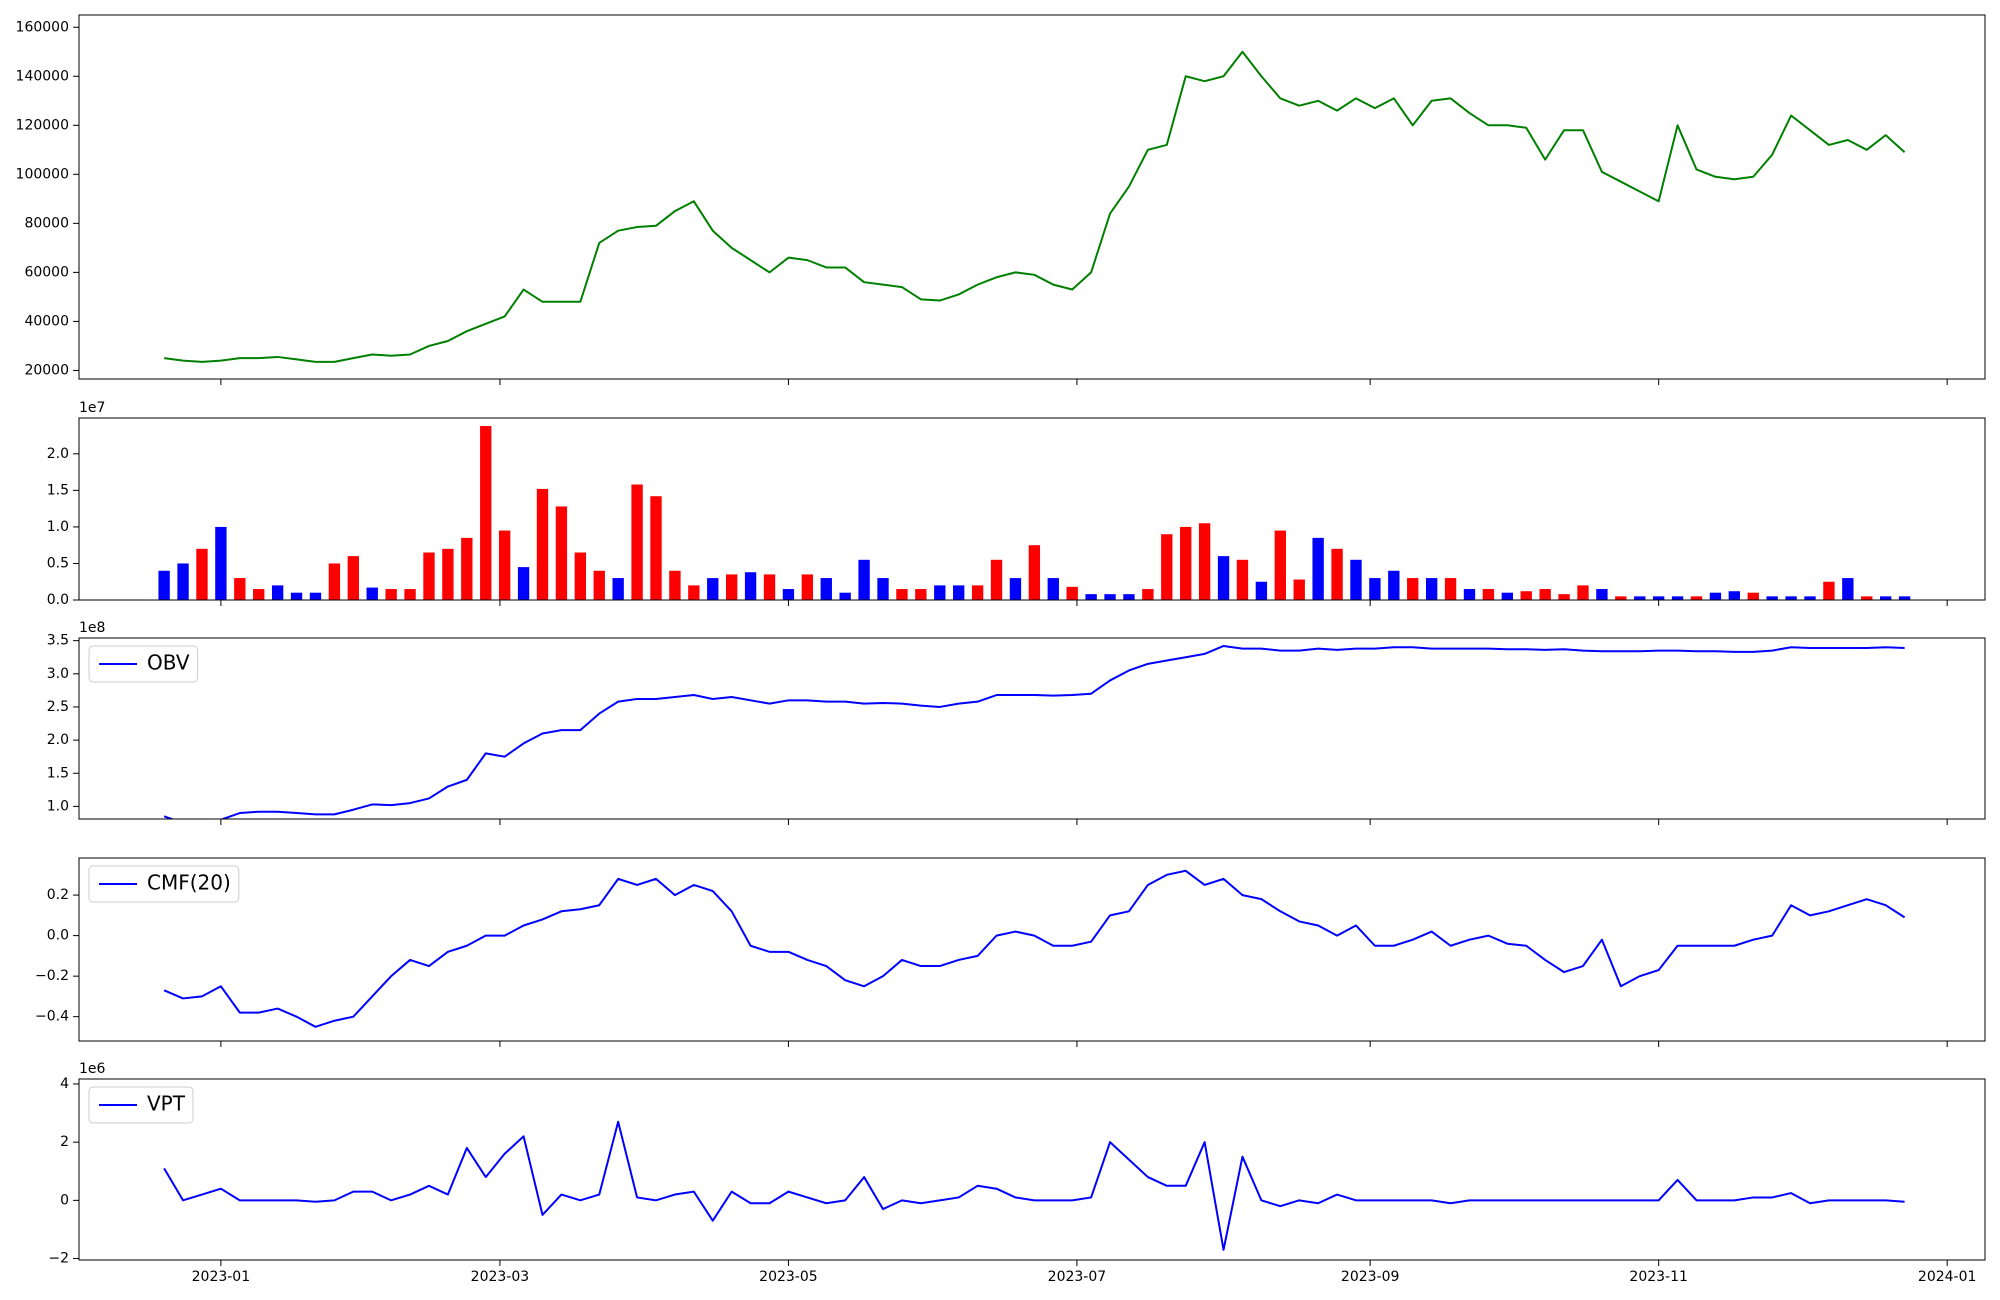 The width and height of the screenshot is (2000, 1300). I want to click on x-tick-label: 2023-11, so click(1658, 1277).